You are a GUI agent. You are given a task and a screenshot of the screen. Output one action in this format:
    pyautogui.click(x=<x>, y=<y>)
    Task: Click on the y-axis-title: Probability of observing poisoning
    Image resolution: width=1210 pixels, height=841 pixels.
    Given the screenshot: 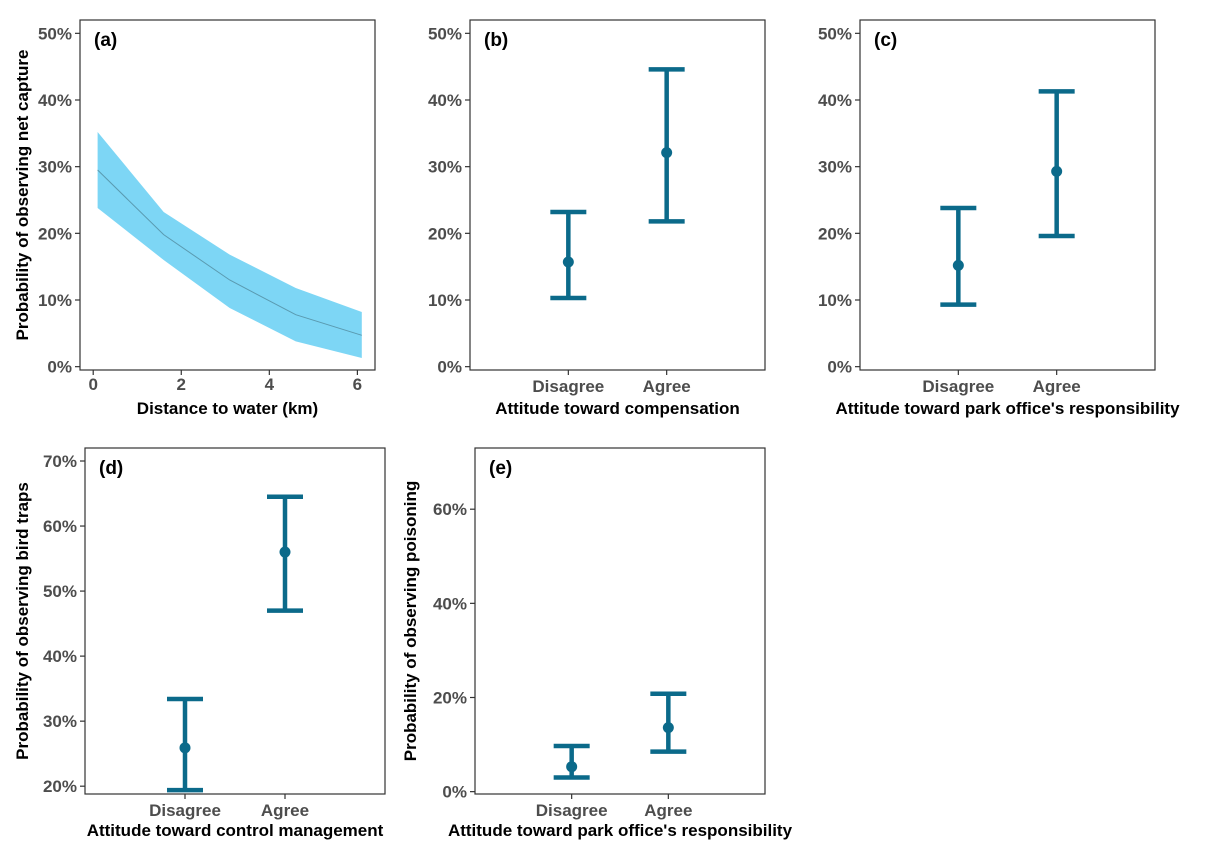 What is the action you would take?
    pyautogui.click(x=410, y=621)
    